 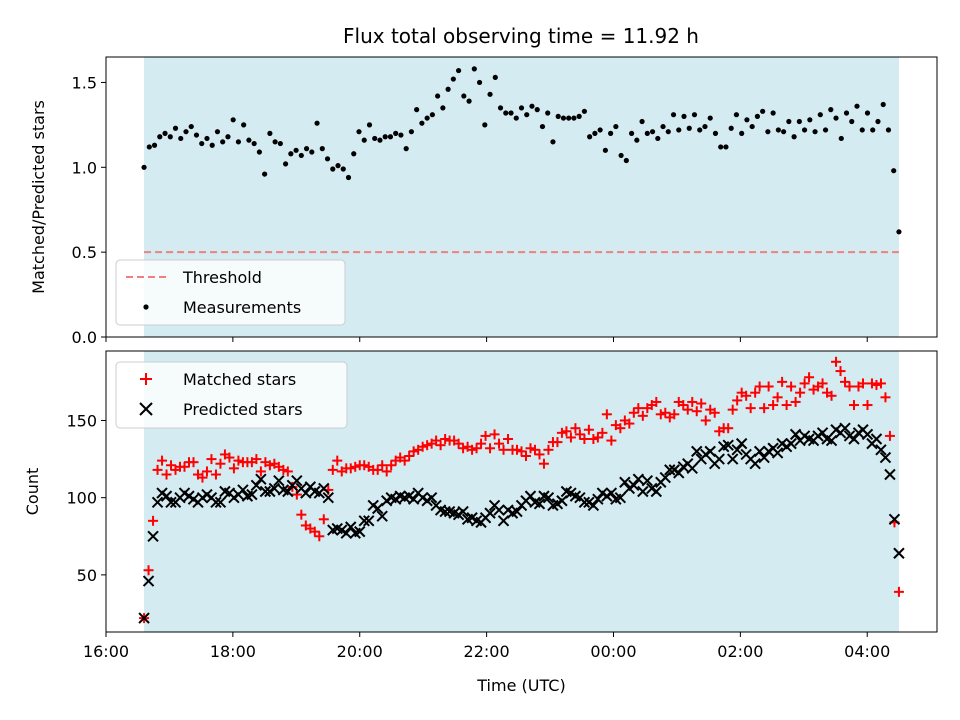 I want to click on legend-cross-marker, so click(x=146, y=409).